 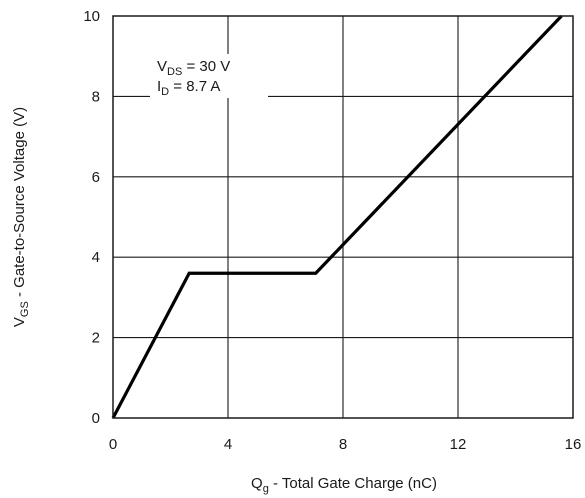 What do you see at coordinates (91, 16) in the screenshot?
I see `y-tick-label: 10` at bounding box center [91, 16].